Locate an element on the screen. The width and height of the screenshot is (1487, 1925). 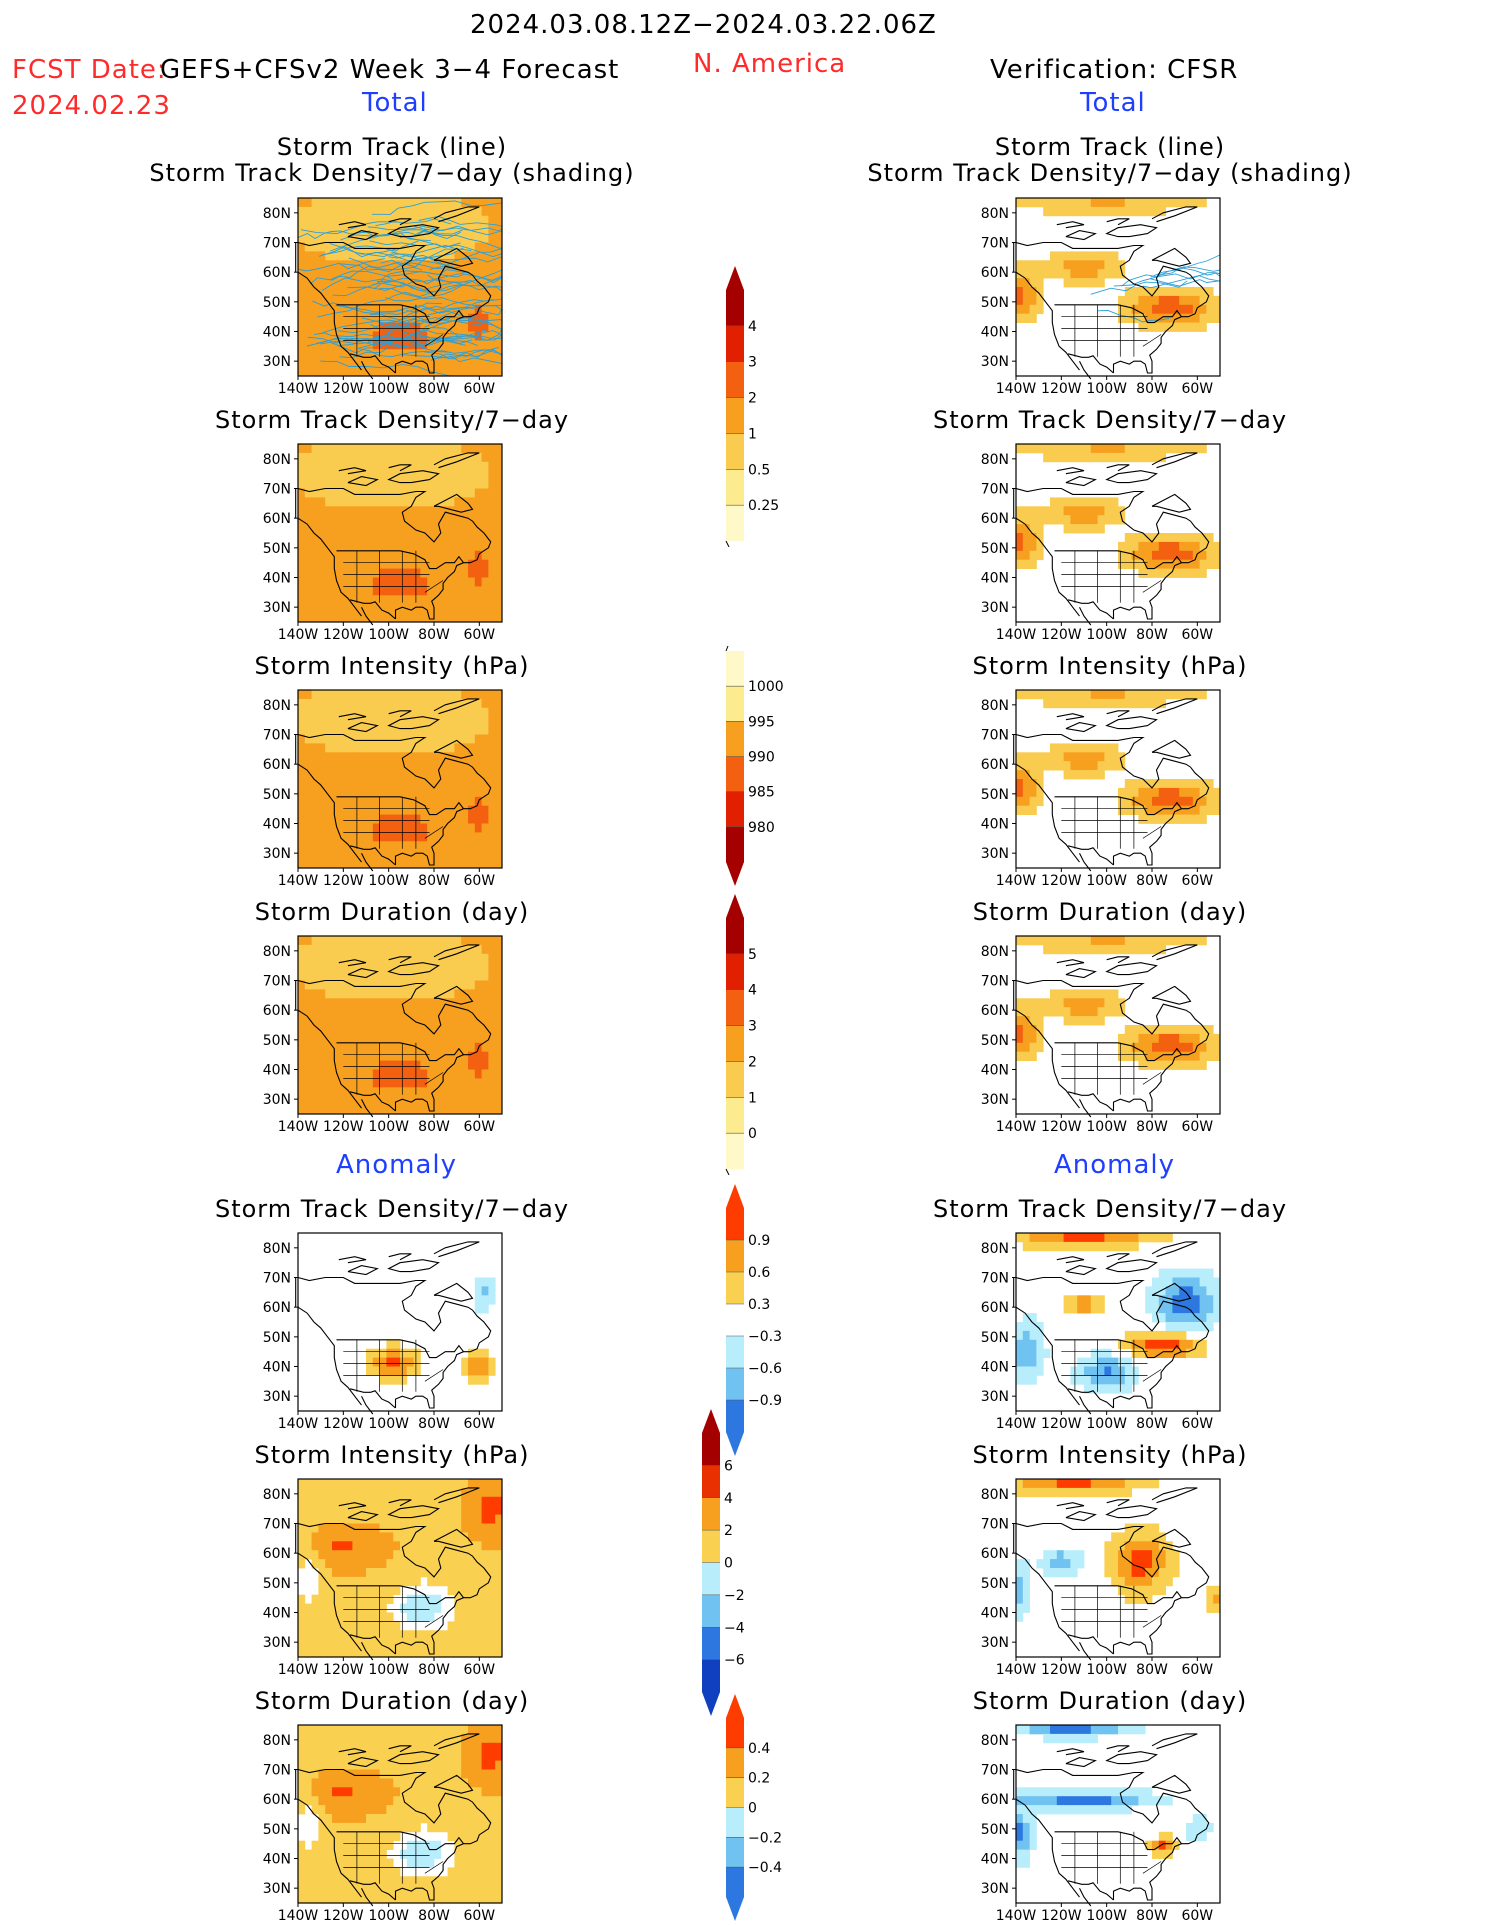
forecast-date: 2024.02.23 is located at coordinates (91, 106).